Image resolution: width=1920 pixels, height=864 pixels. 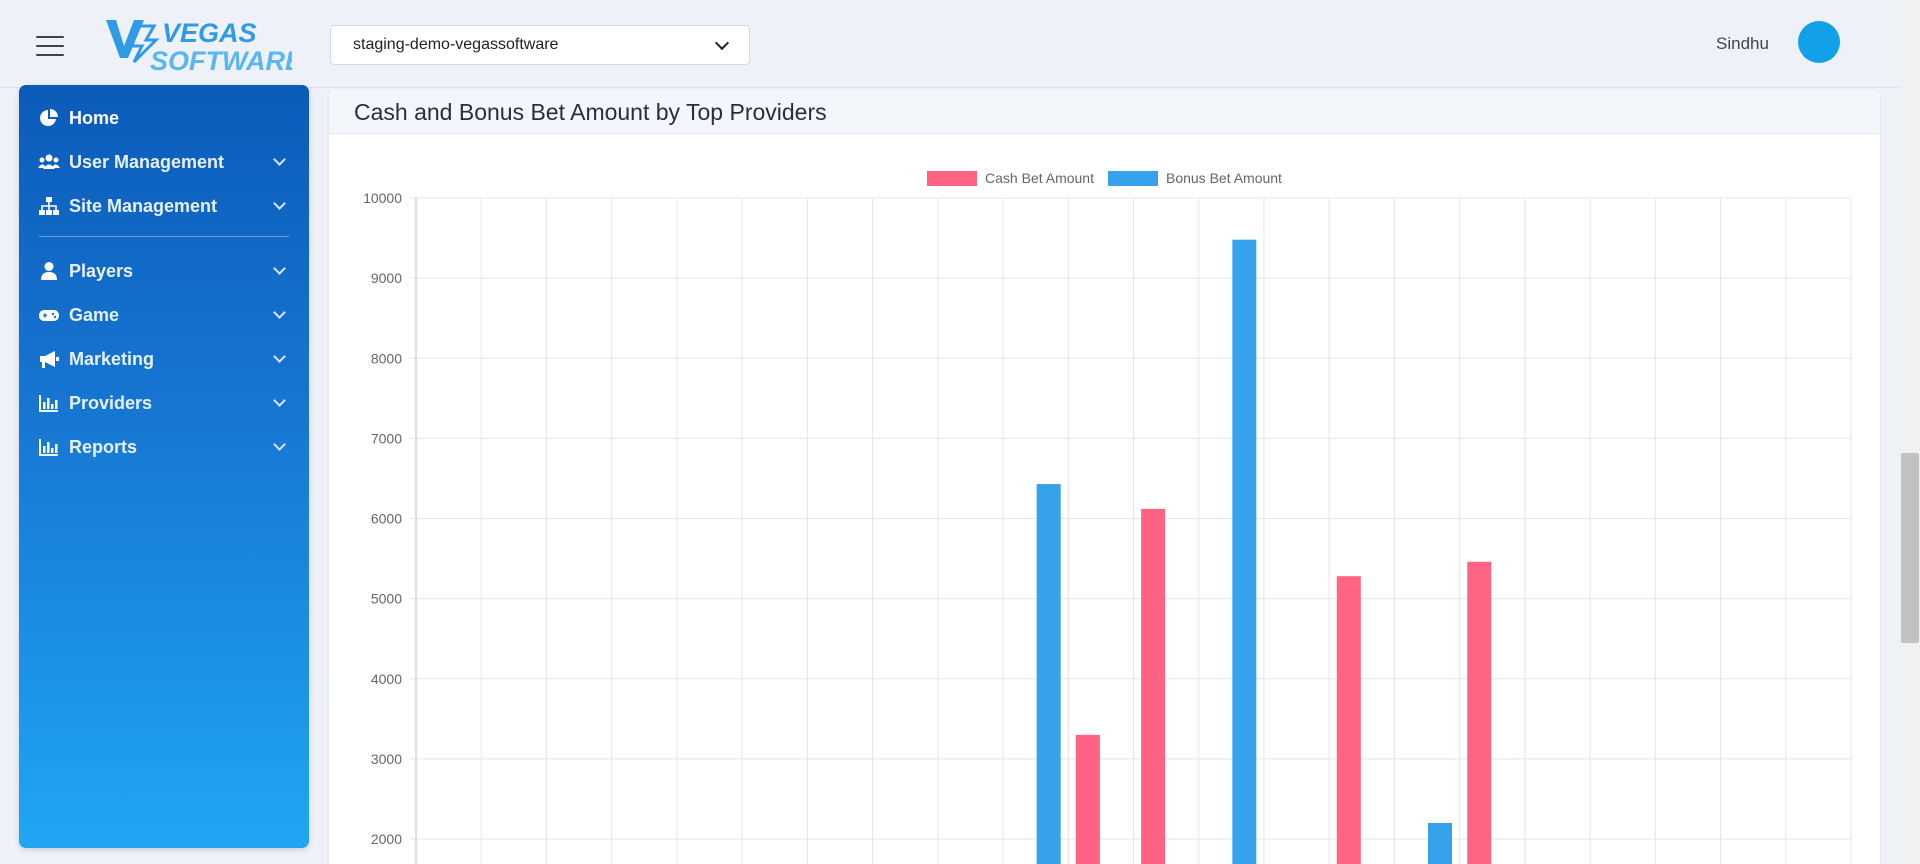 What do you see at coordinates (49, 271) in the screenshot?
I see `user-icon` at bounding box center [49, 271].